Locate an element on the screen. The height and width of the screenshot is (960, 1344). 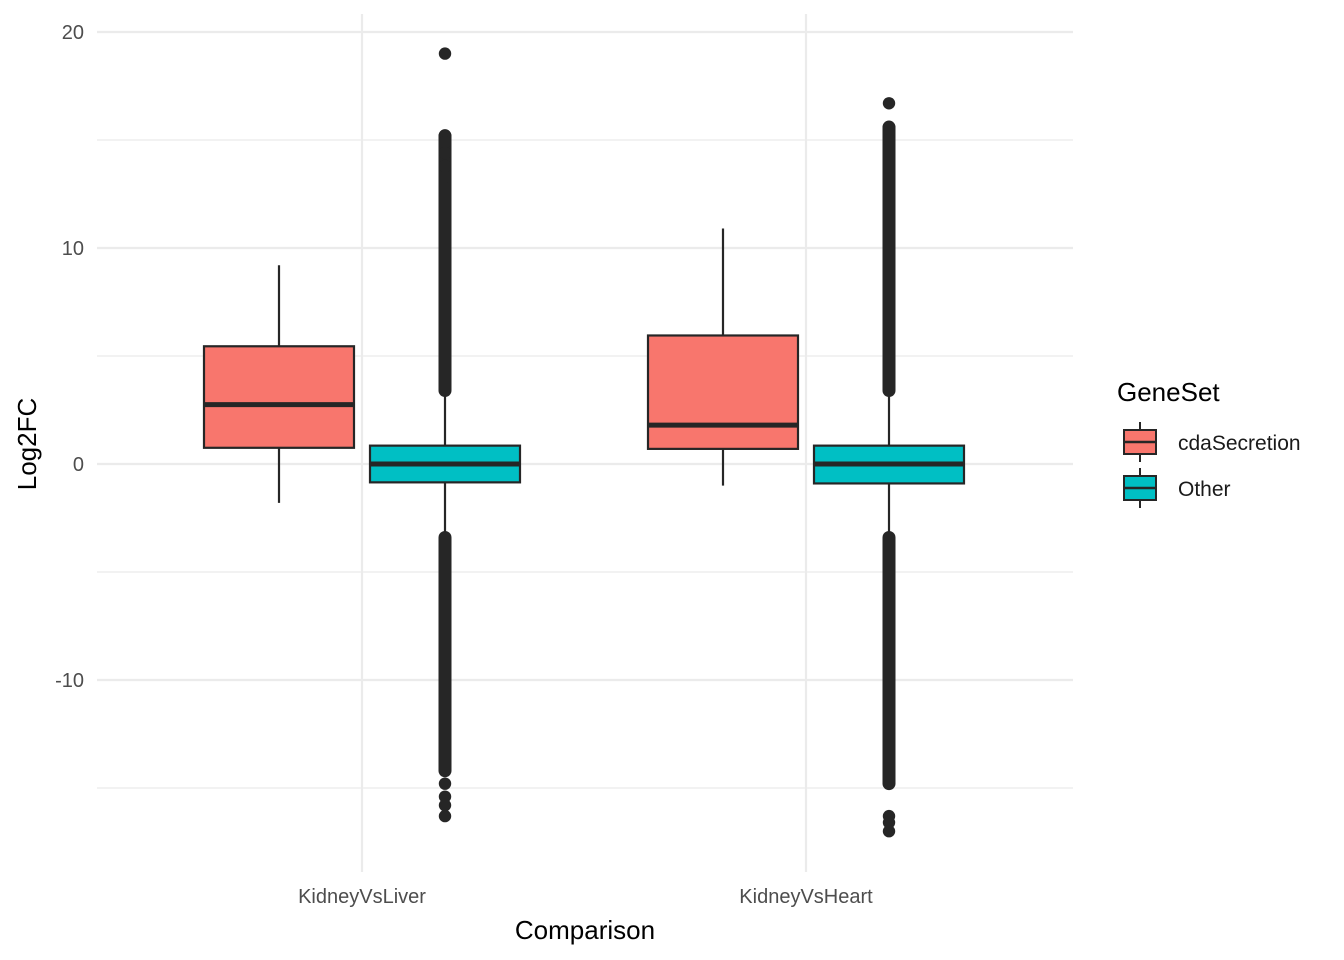
legend-entry-cdaSecretion: cdaSecretion is located at coordinates (1212, 442).